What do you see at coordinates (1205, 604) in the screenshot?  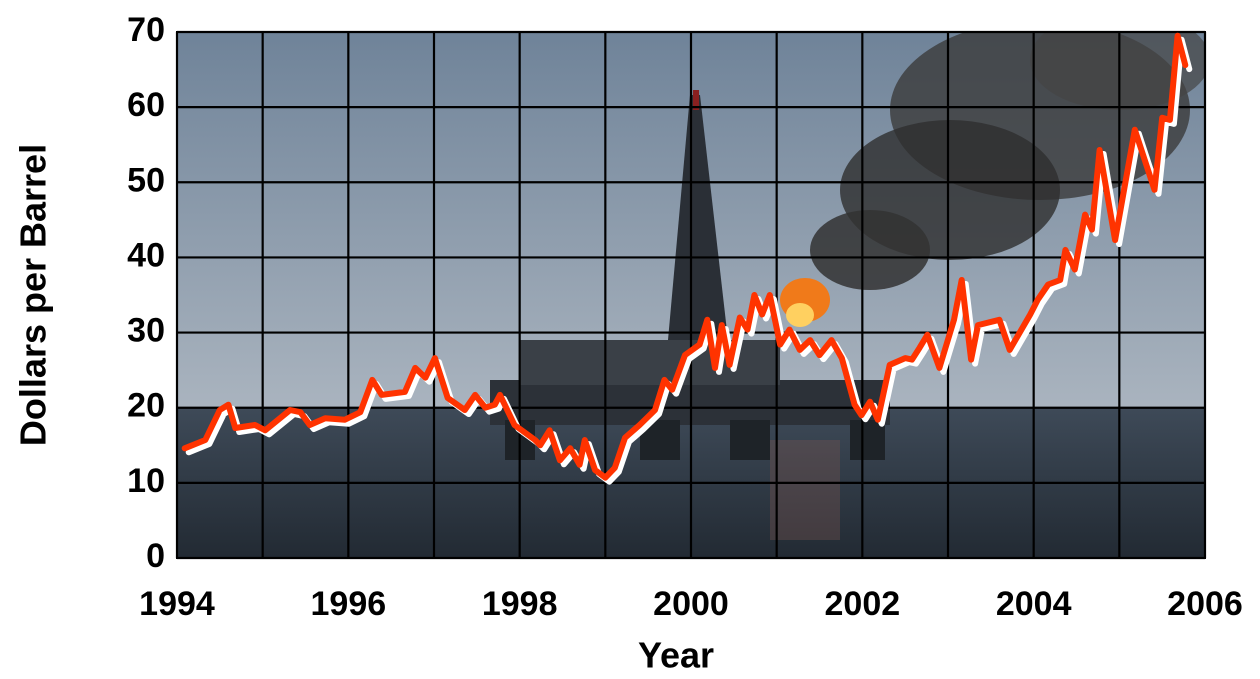 I see `x-tick-label: 2006` at bounding box center [1205, 604].